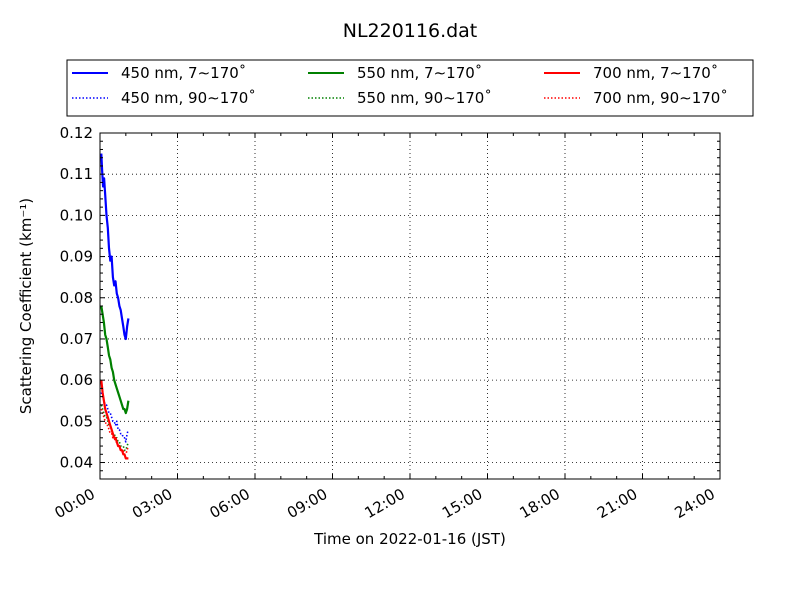 The width and height of the screenshot is (800, 600). Describe the element at coordinates (540, 503) in the screenshot. I see `x-tick-label: 18:00` at that location.